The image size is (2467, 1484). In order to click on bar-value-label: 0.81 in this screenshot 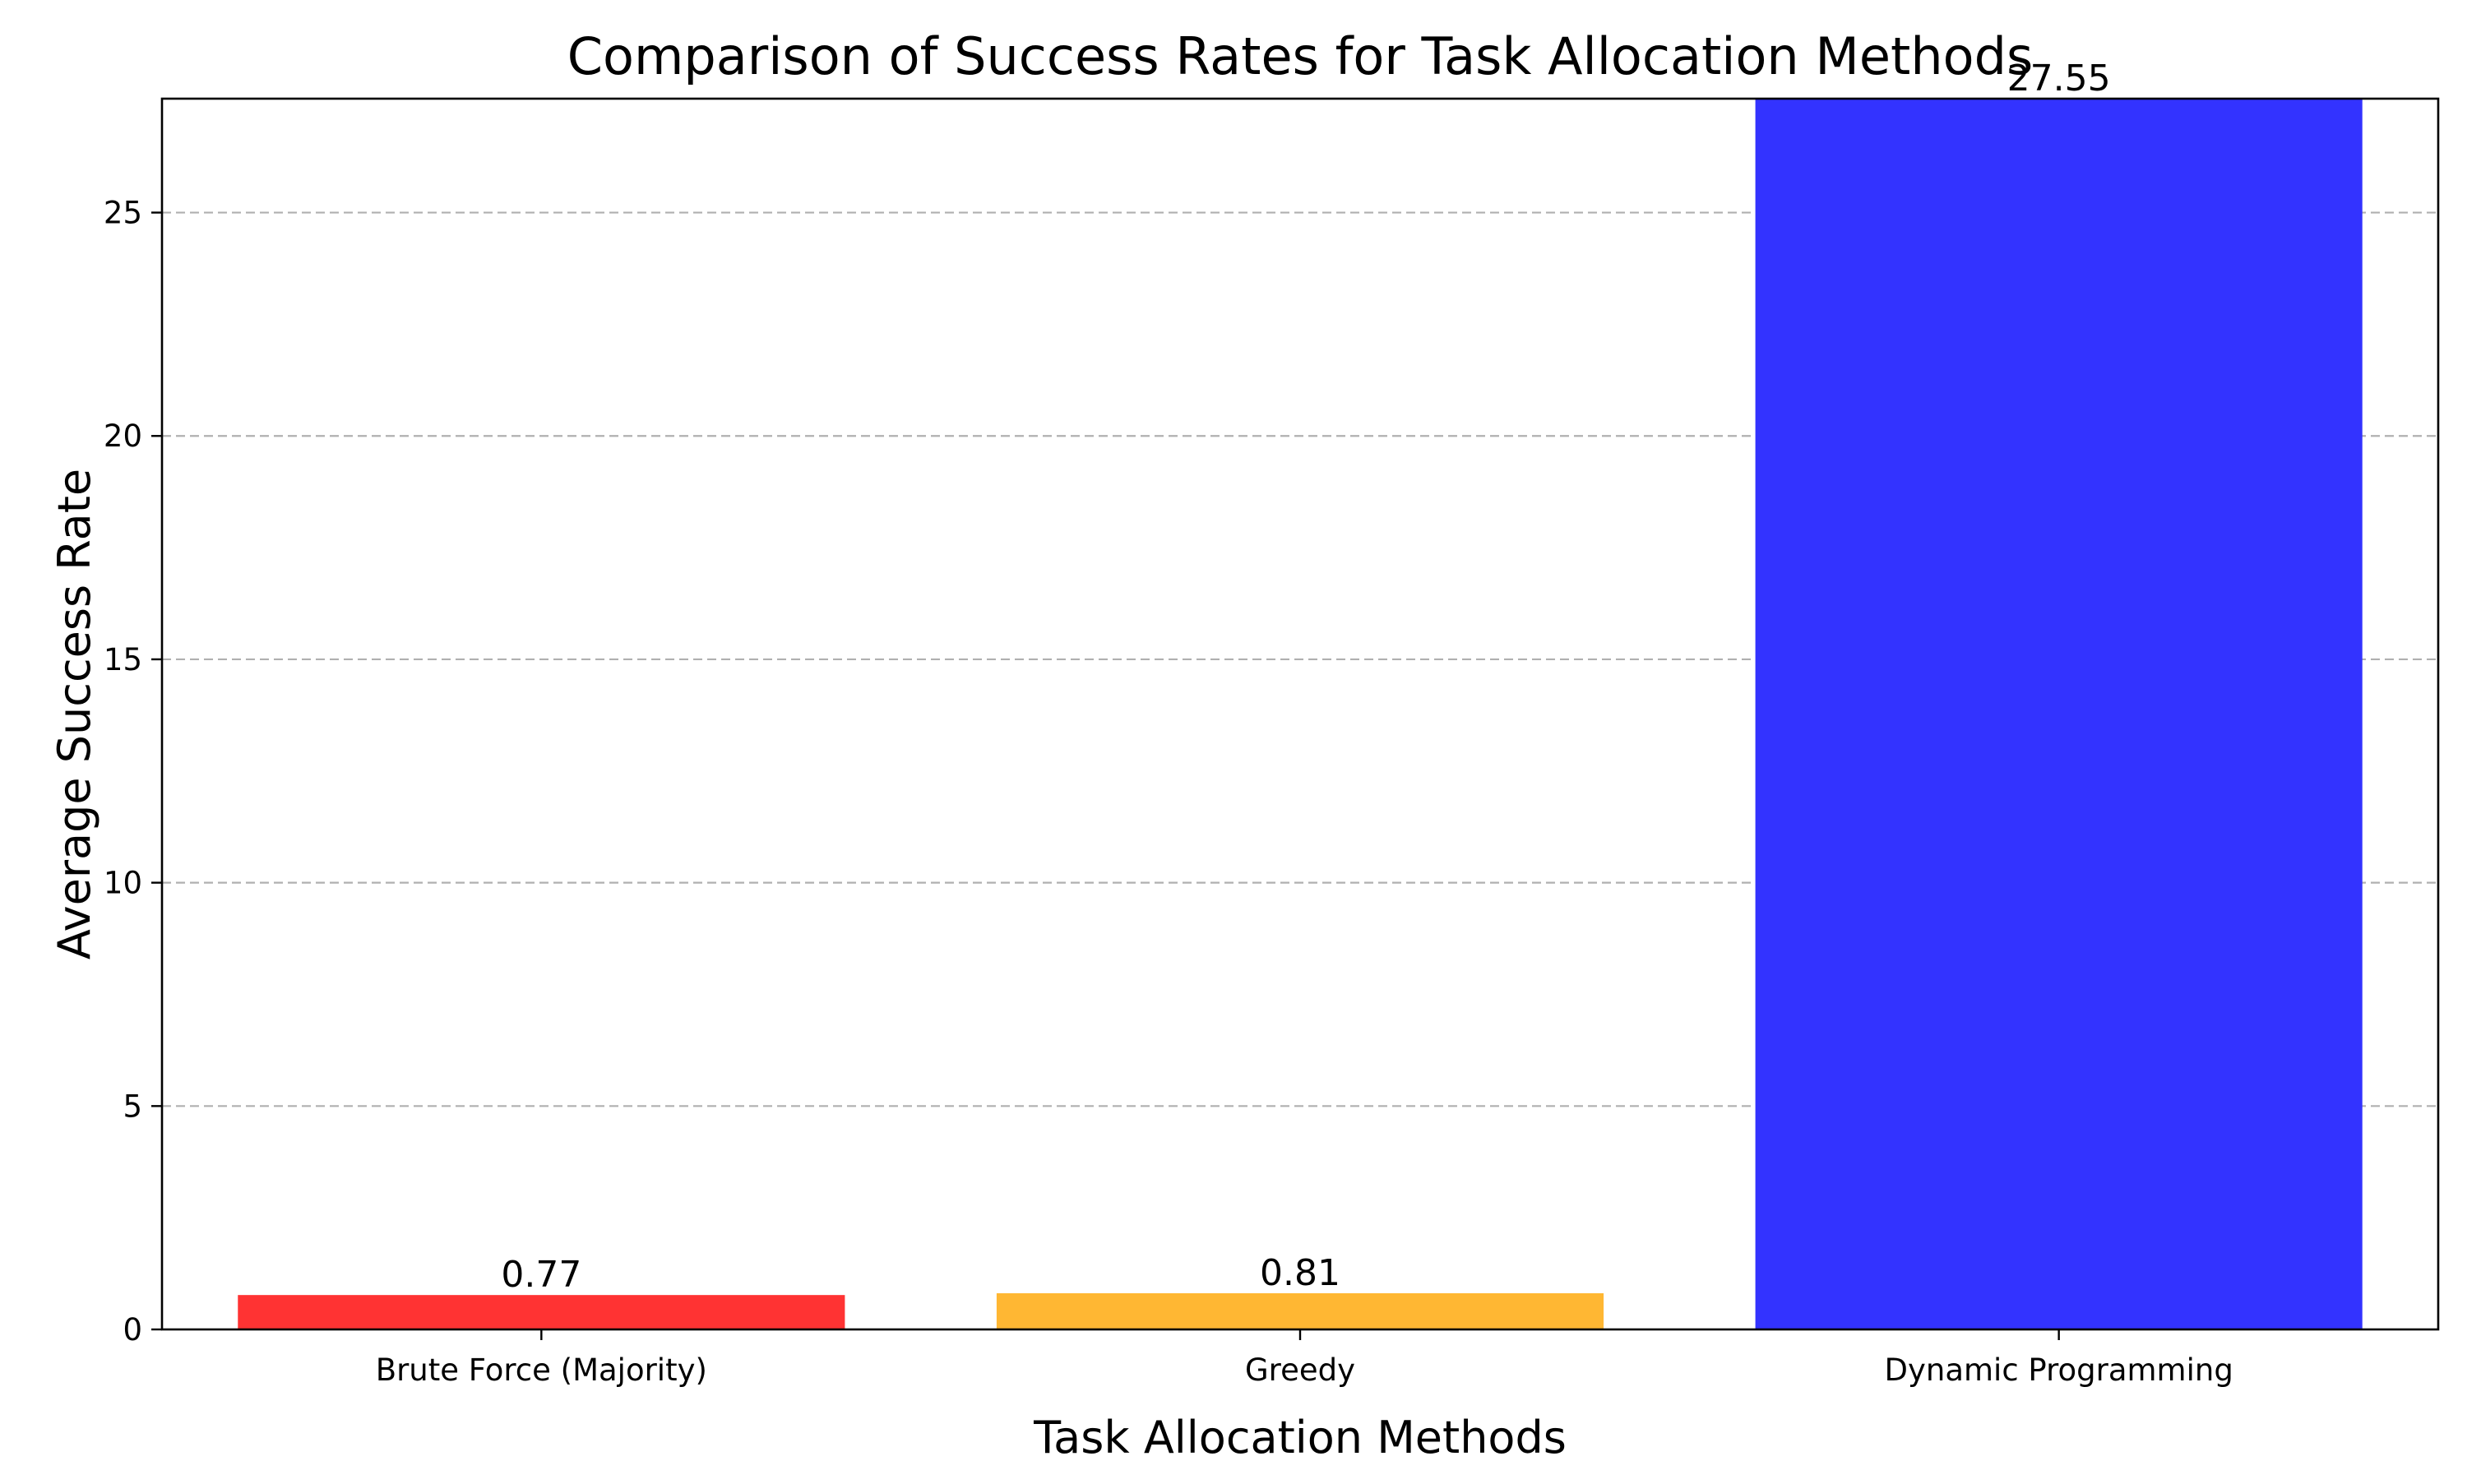, I will do `click(1300, 1273)`.